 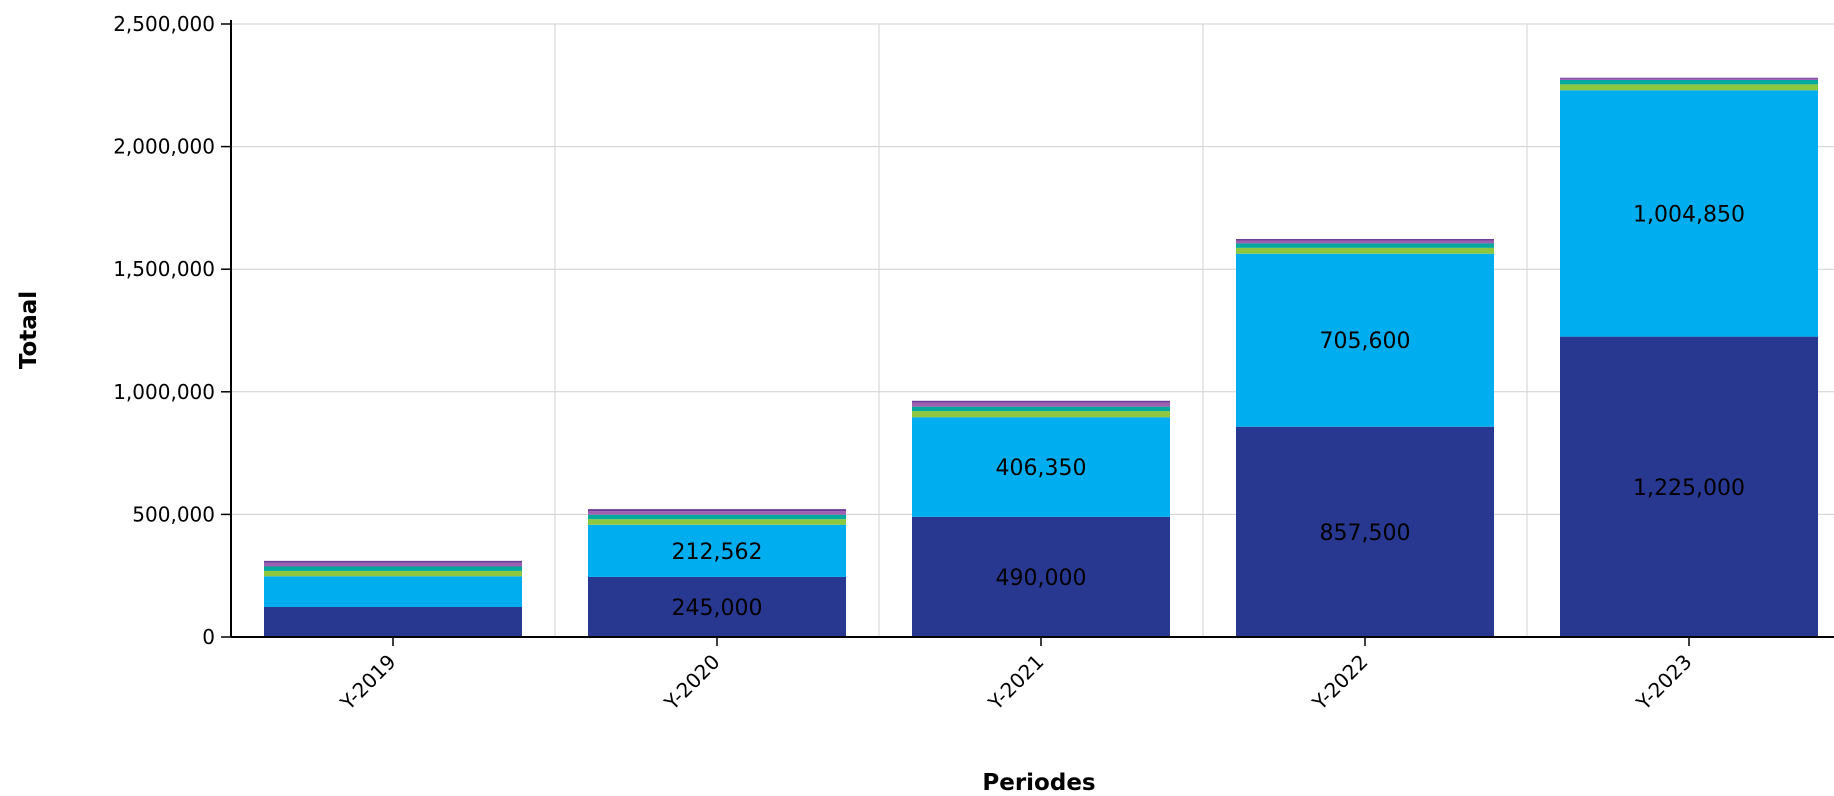 What do you see at coordinates (692, 683) in the screenshot?
I see `x-tick-label: Y-2020` at bounding box center [692, 683].